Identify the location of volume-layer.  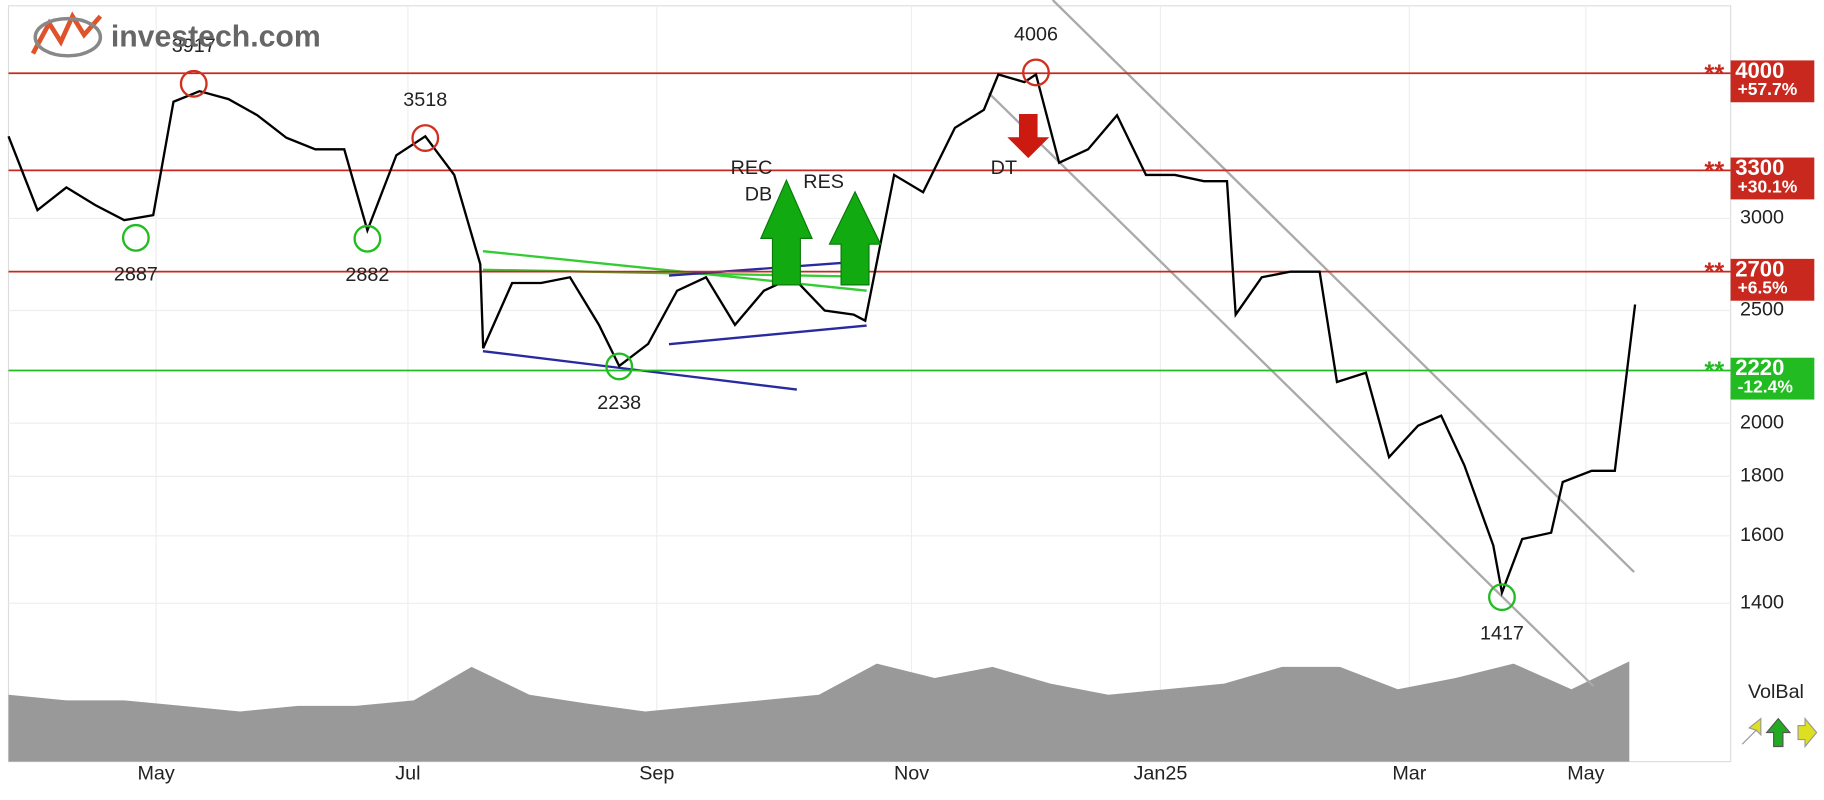
(819, 711).